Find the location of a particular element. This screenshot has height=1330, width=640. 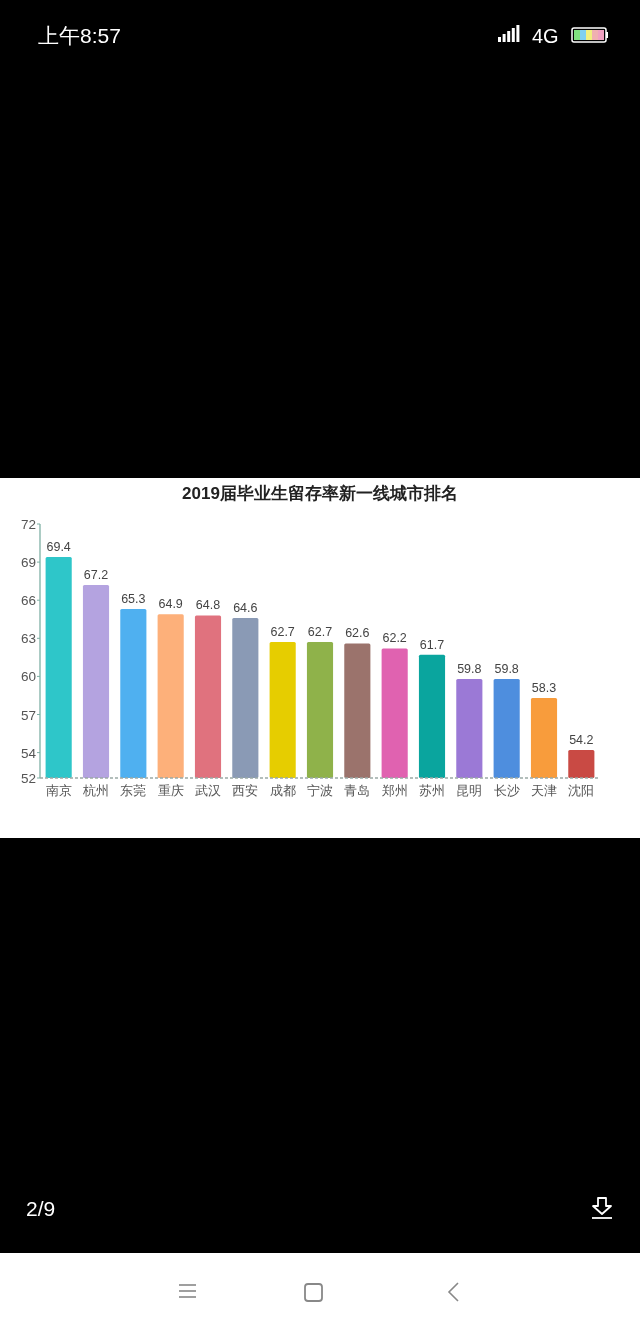

x-tick-label: 苏州 is located at coordinates (432, 790).